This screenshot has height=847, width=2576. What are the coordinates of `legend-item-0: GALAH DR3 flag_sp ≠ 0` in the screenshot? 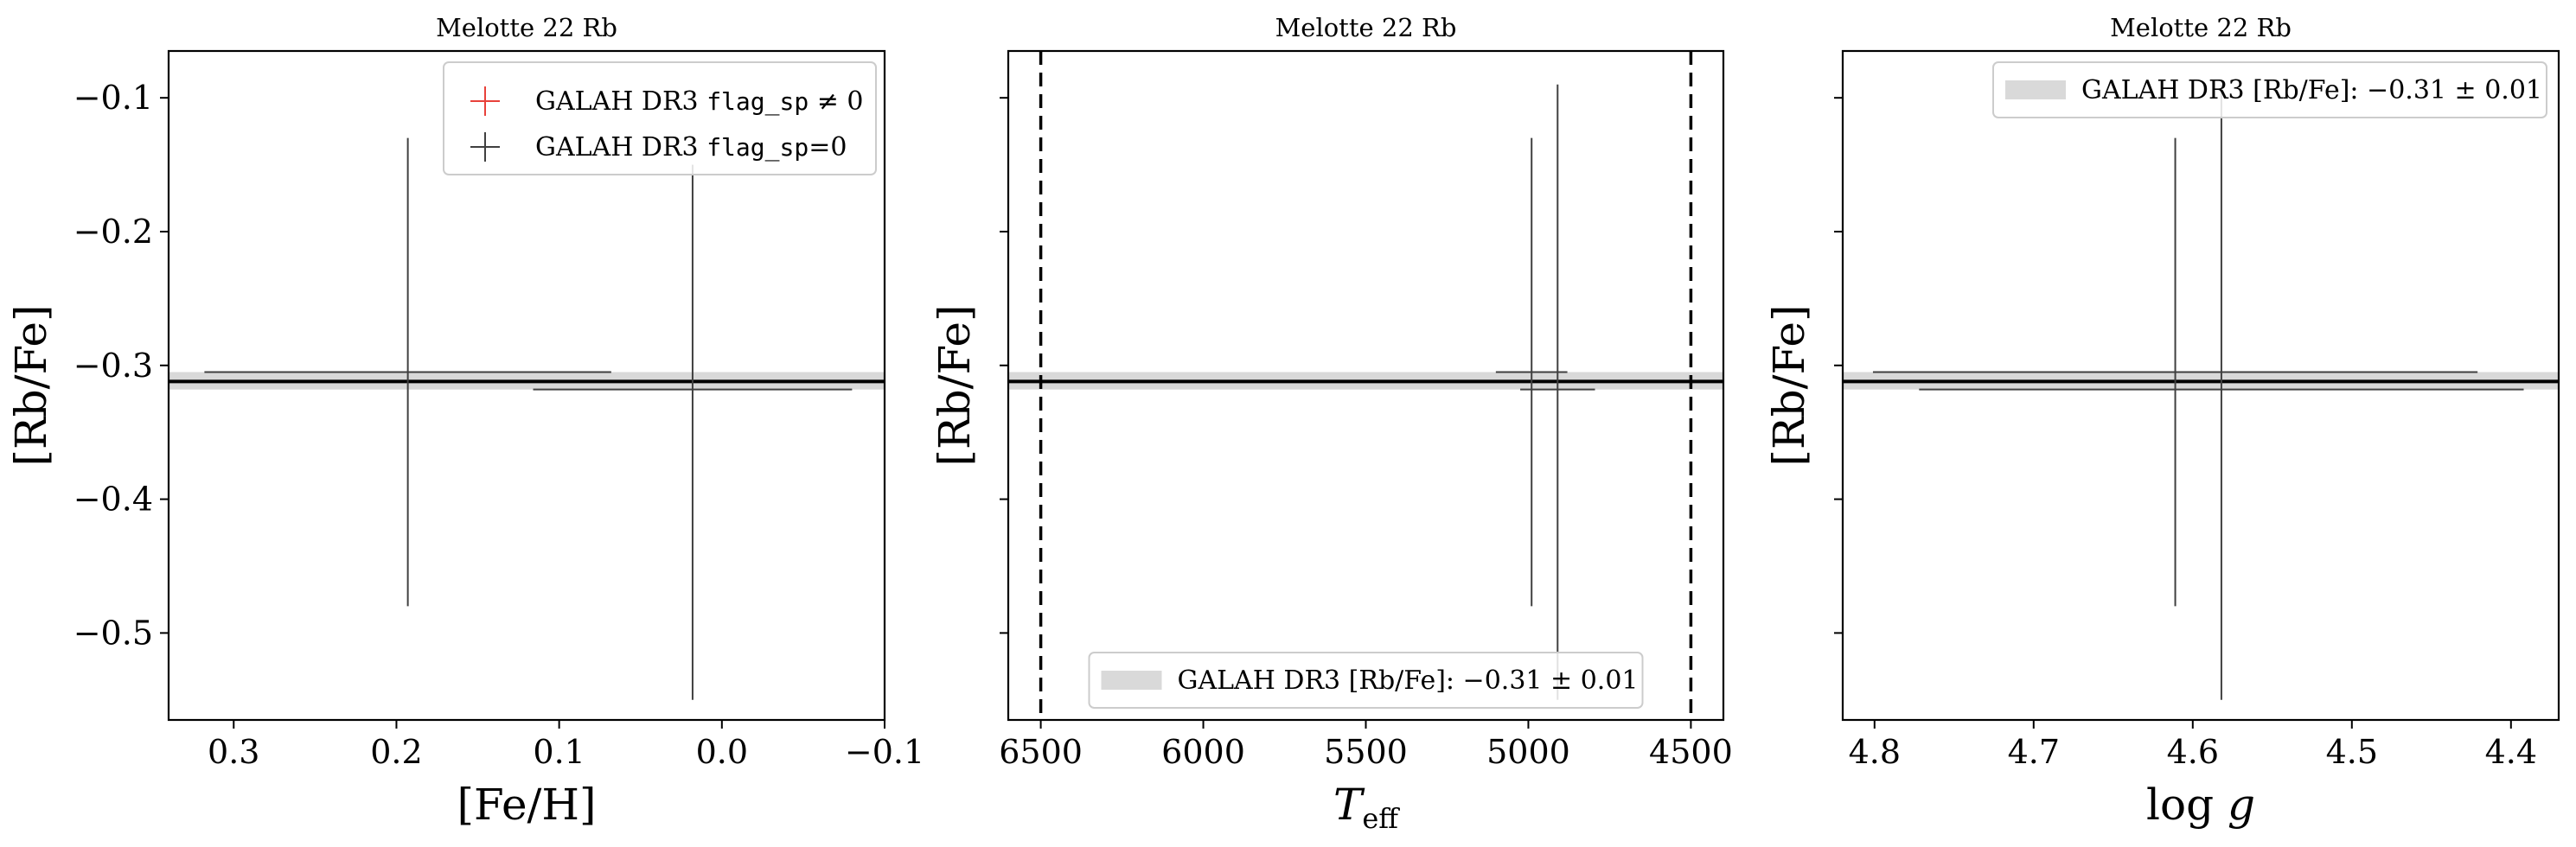 It's located at (667, 101).